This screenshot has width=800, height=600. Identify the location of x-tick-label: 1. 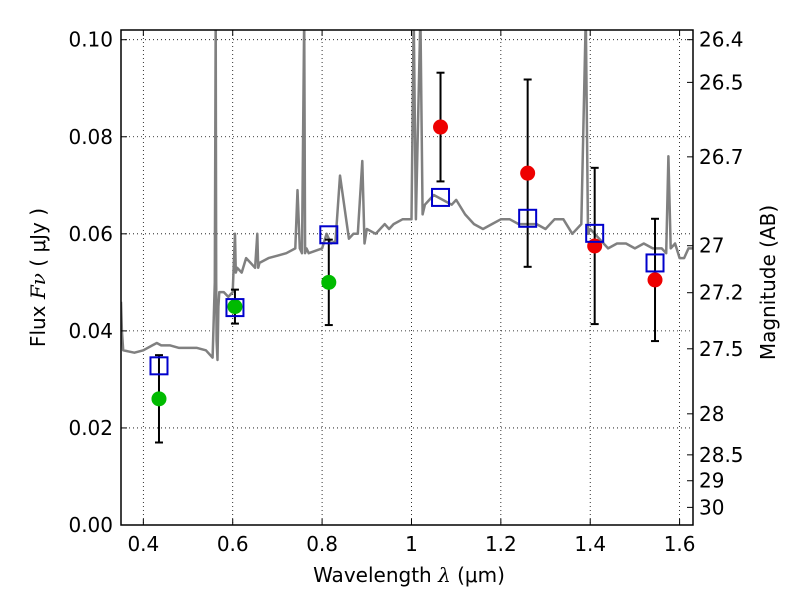
(411, 544).